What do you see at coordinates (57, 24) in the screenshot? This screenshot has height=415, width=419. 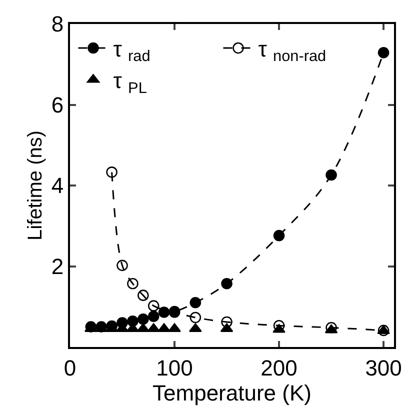 I see `y-tick-label: 8` at bounding box center [57, 24].